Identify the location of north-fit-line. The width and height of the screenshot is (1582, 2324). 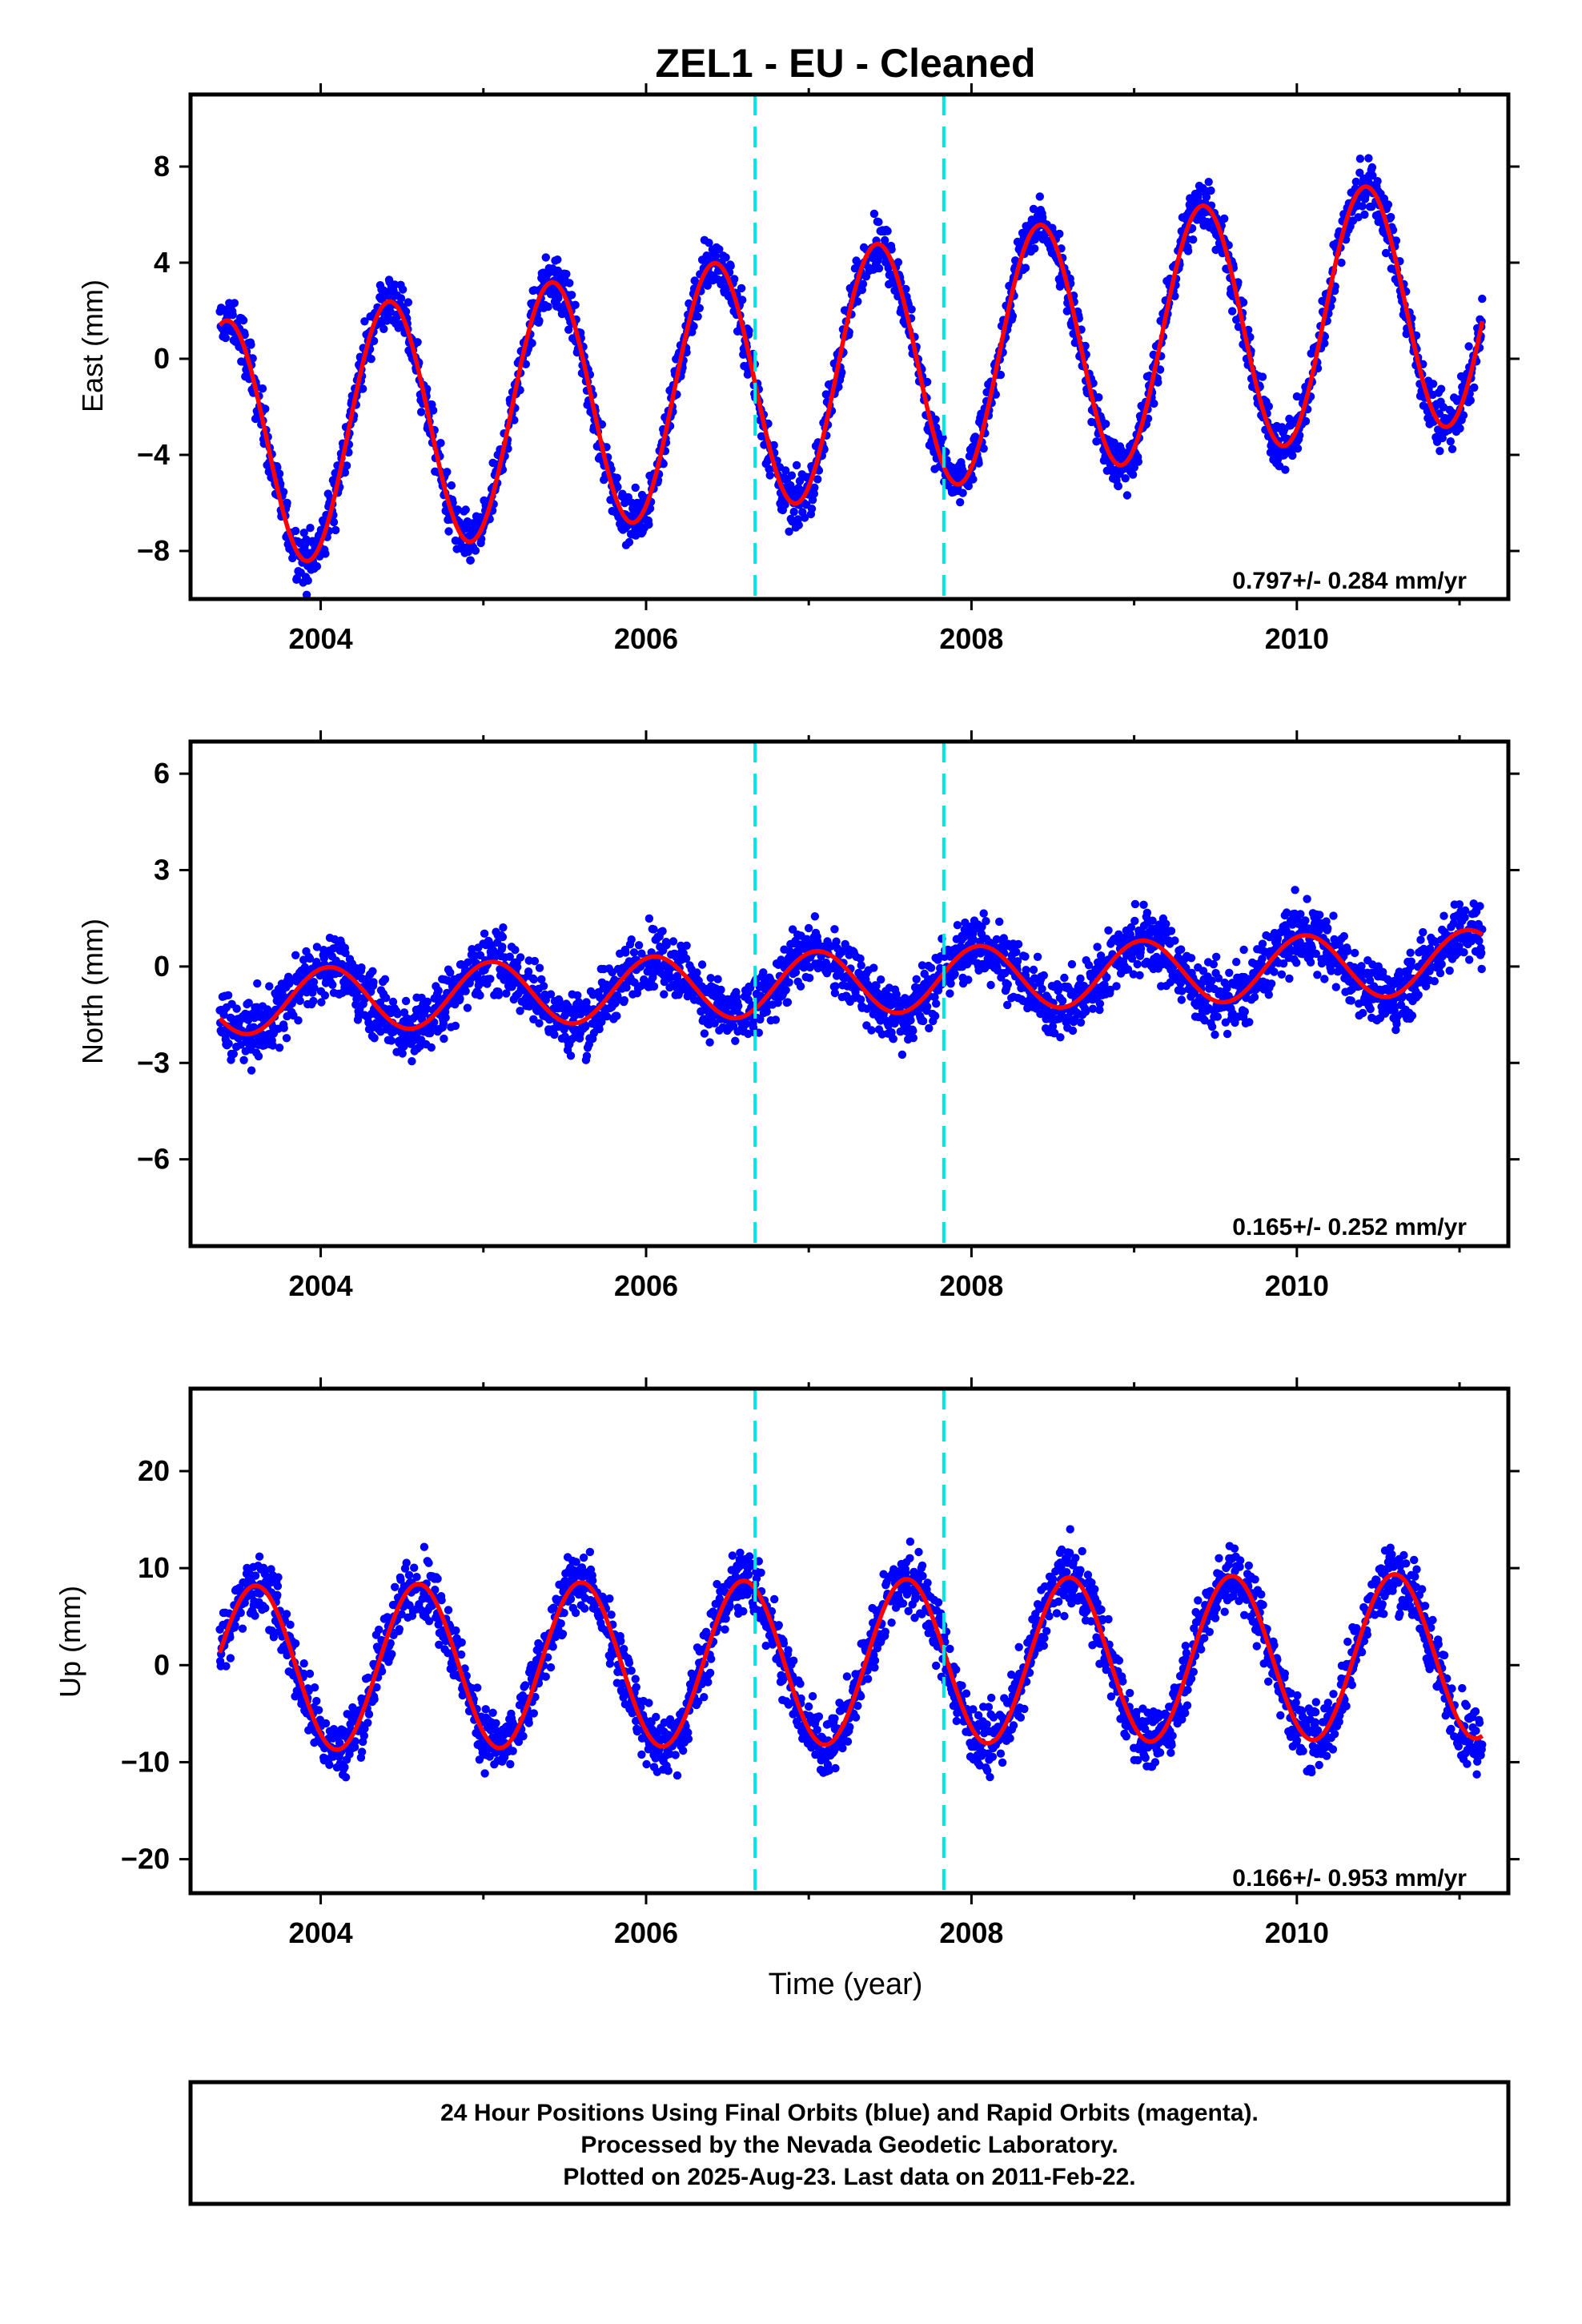
(851, 981).